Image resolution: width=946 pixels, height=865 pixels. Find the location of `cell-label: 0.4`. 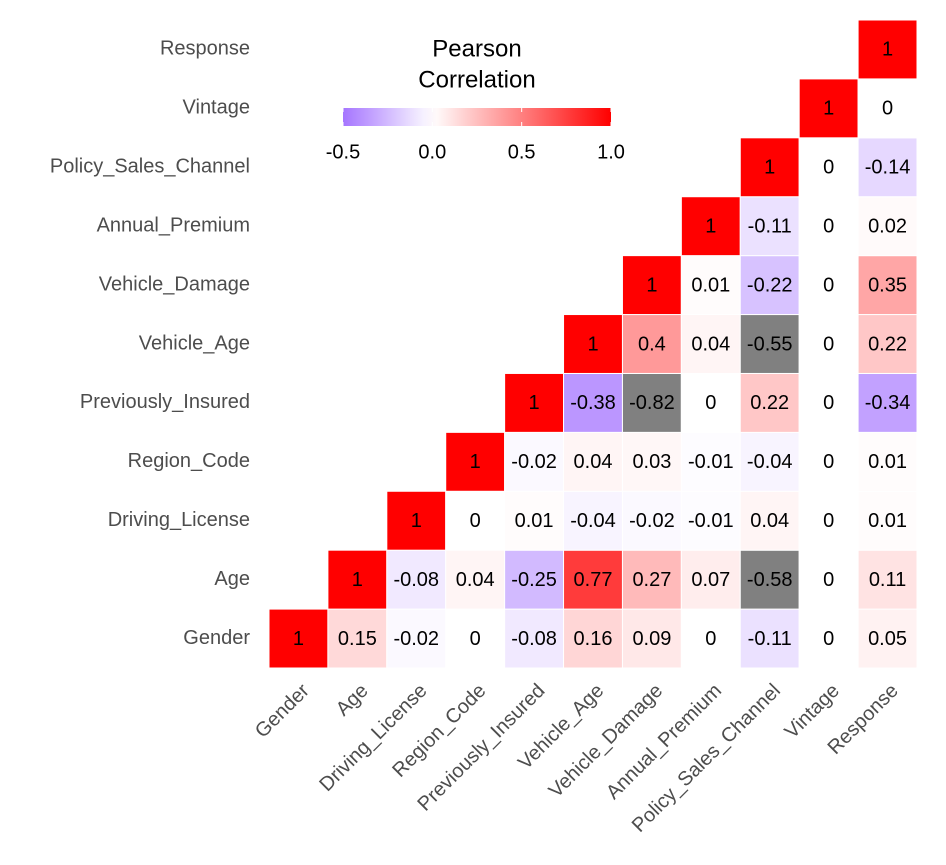

cell-label: 0.4 is located at coordinates (652, 344).